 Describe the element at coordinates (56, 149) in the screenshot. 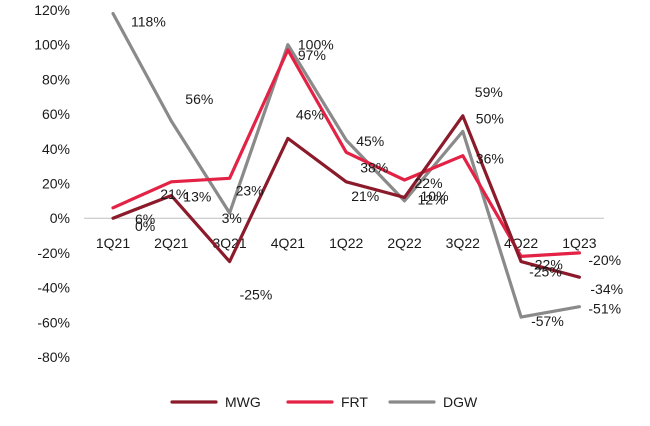

I see `y-tick-label: 40%` at that location.